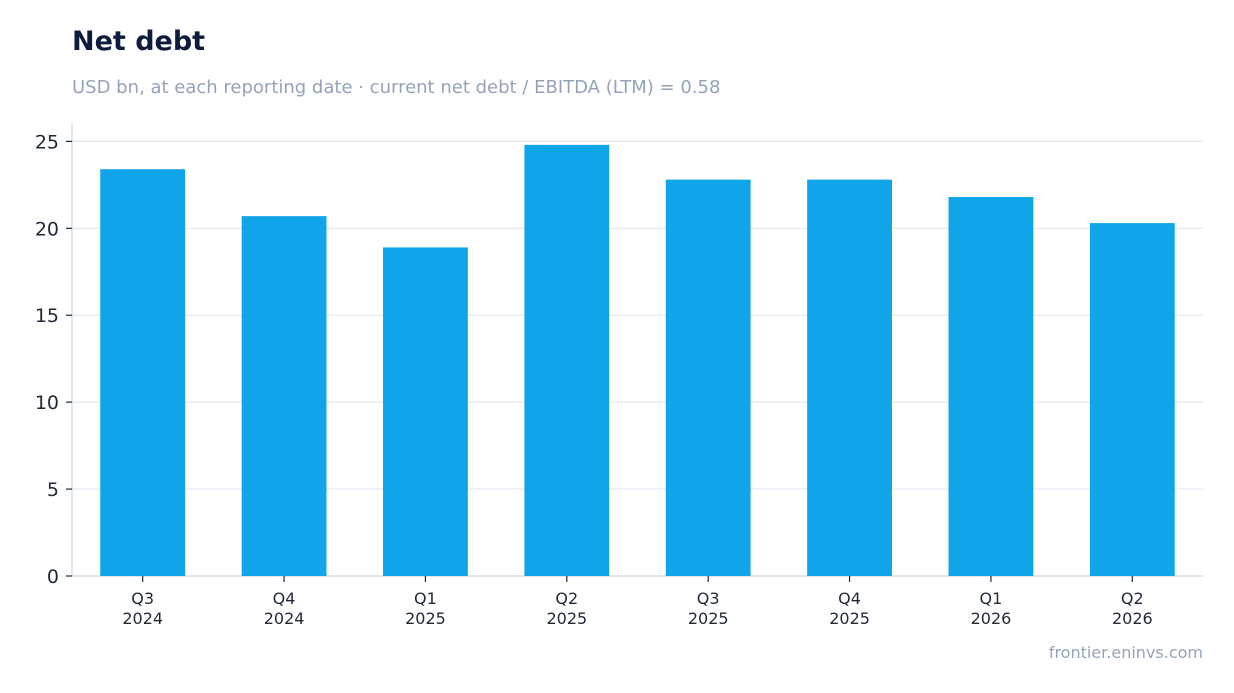 This screenshot has width=1234, height=693. What do you see at coordinates (991, 608) in the screenshot?
I see `x-tick-label: Q1 2026` at bounding box center [991, 608].